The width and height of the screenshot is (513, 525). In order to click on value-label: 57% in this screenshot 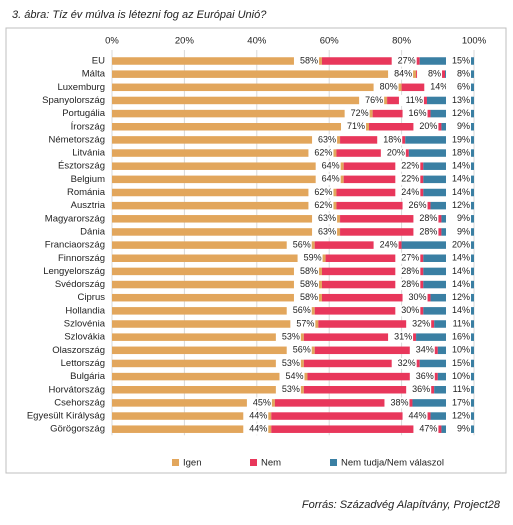, I will do `click(305, 323)`.